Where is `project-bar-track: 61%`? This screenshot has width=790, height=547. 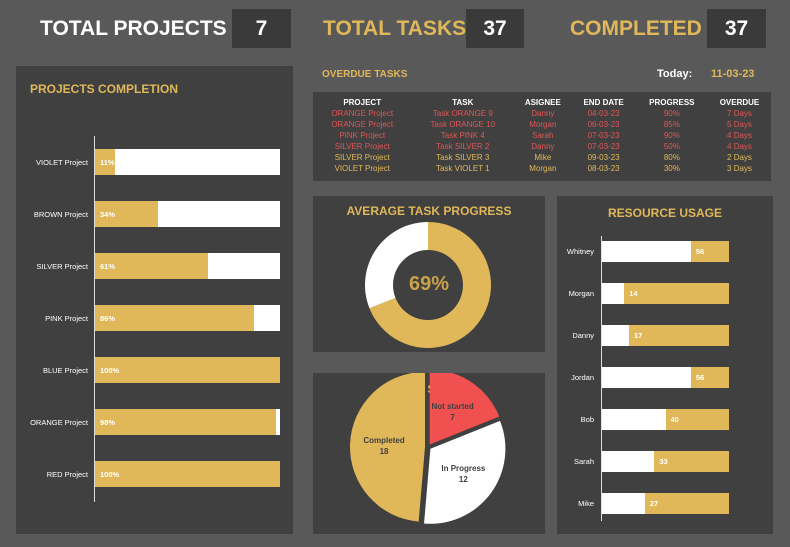
project-bar-track: 61% is located at coordinates (187, 266).